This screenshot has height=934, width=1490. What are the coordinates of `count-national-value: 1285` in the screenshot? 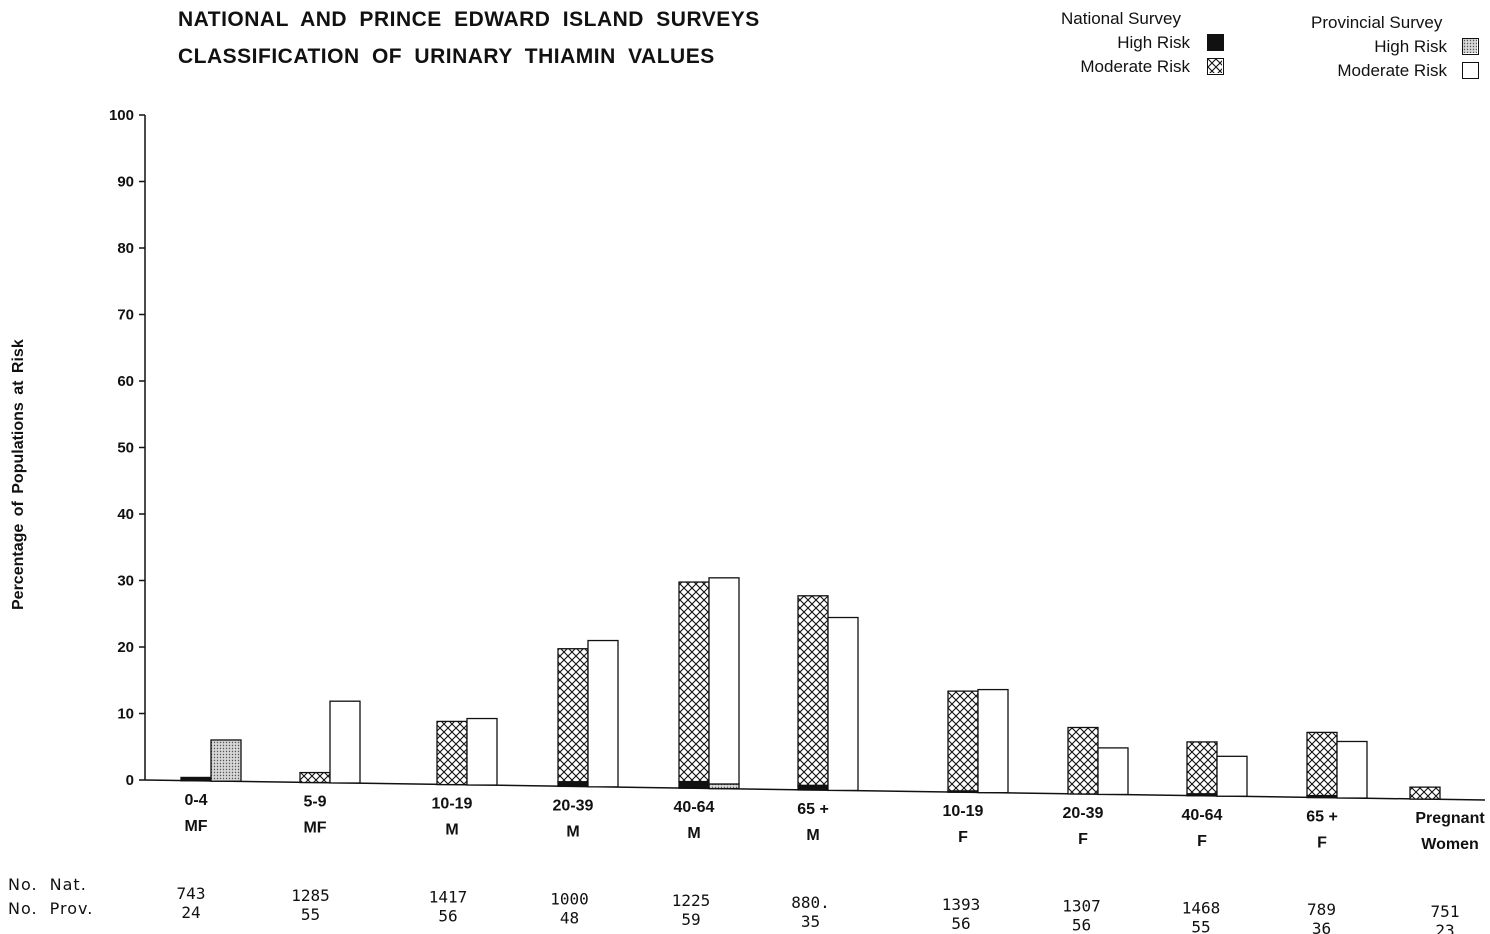 It's located at (310, 895).